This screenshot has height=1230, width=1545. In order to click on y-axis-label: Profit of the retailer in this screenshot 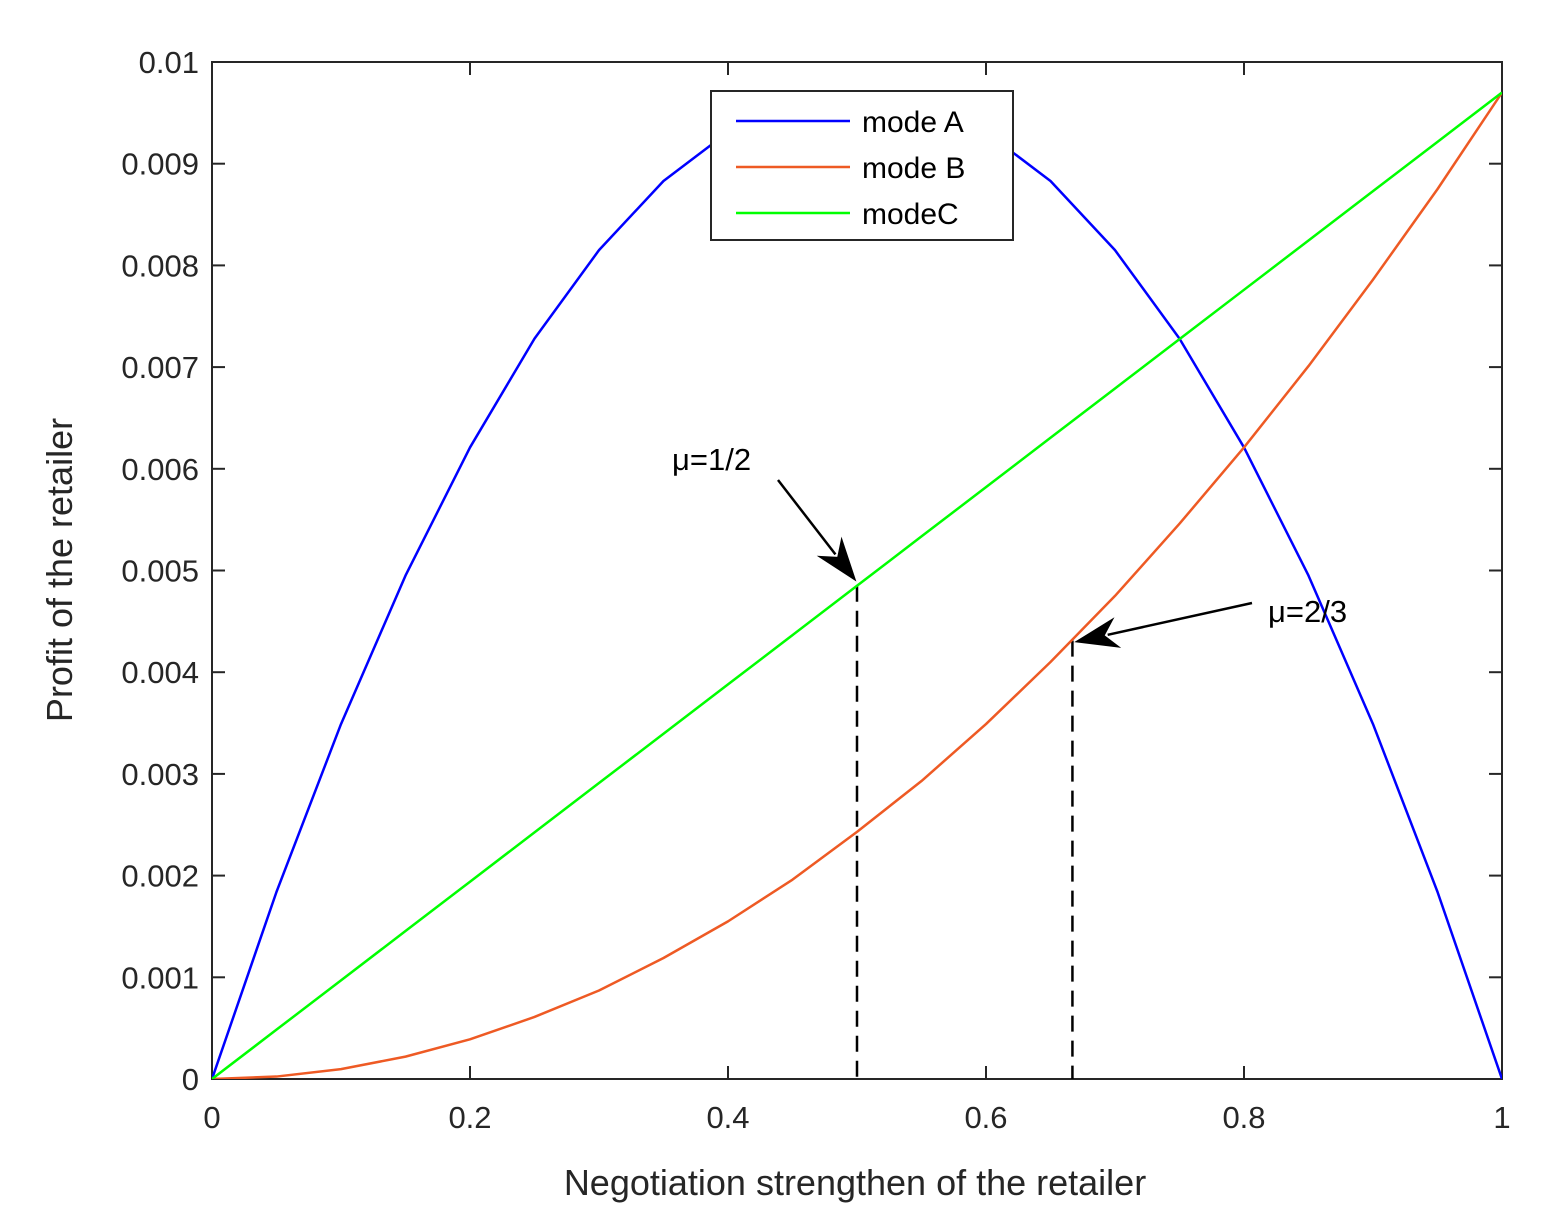, I will do `click(59, 570)`.